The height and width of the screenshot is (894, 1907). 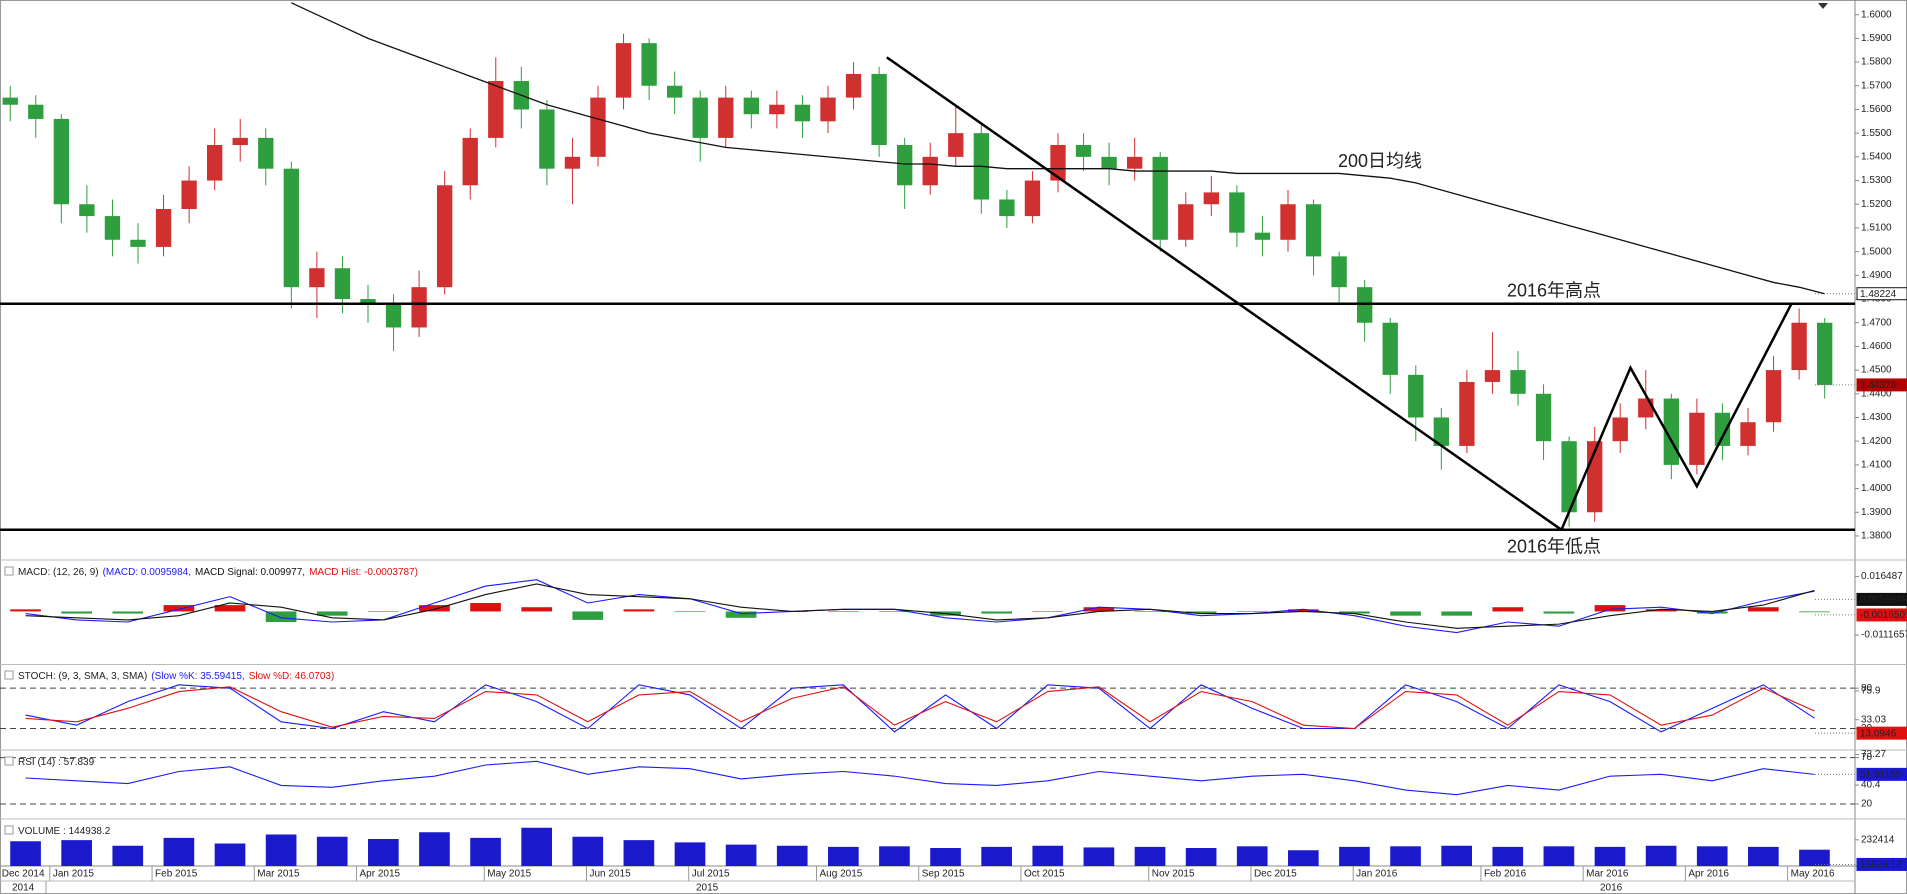 I want to click on y-tick-label: 20, so click(x=1867, y=804).